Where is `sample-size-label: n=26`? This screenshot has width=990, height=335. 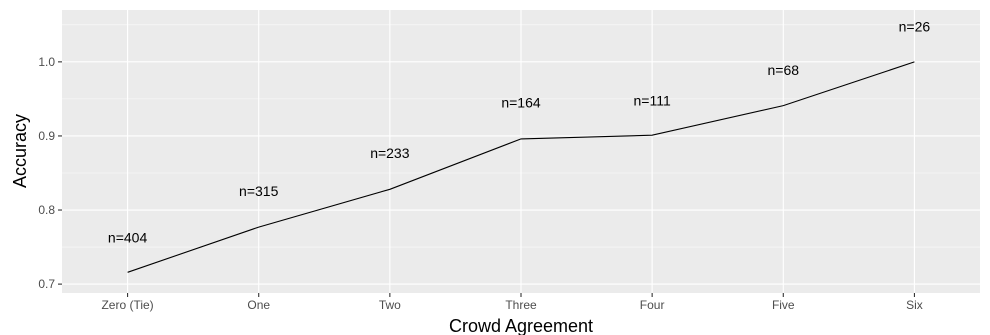 sample-size-label: n=26 is located at coordinates (915, 26).